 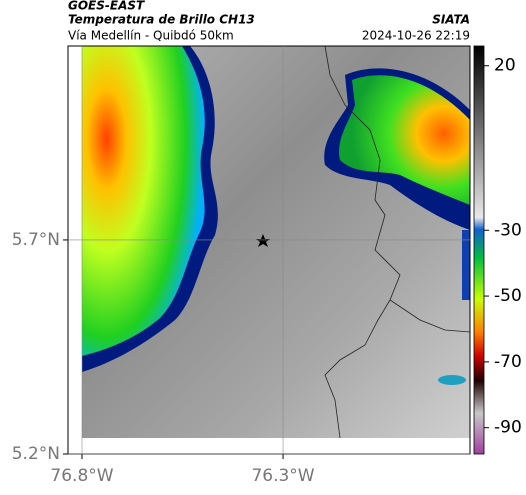 I want to click on border, so click(x=357, y=369).